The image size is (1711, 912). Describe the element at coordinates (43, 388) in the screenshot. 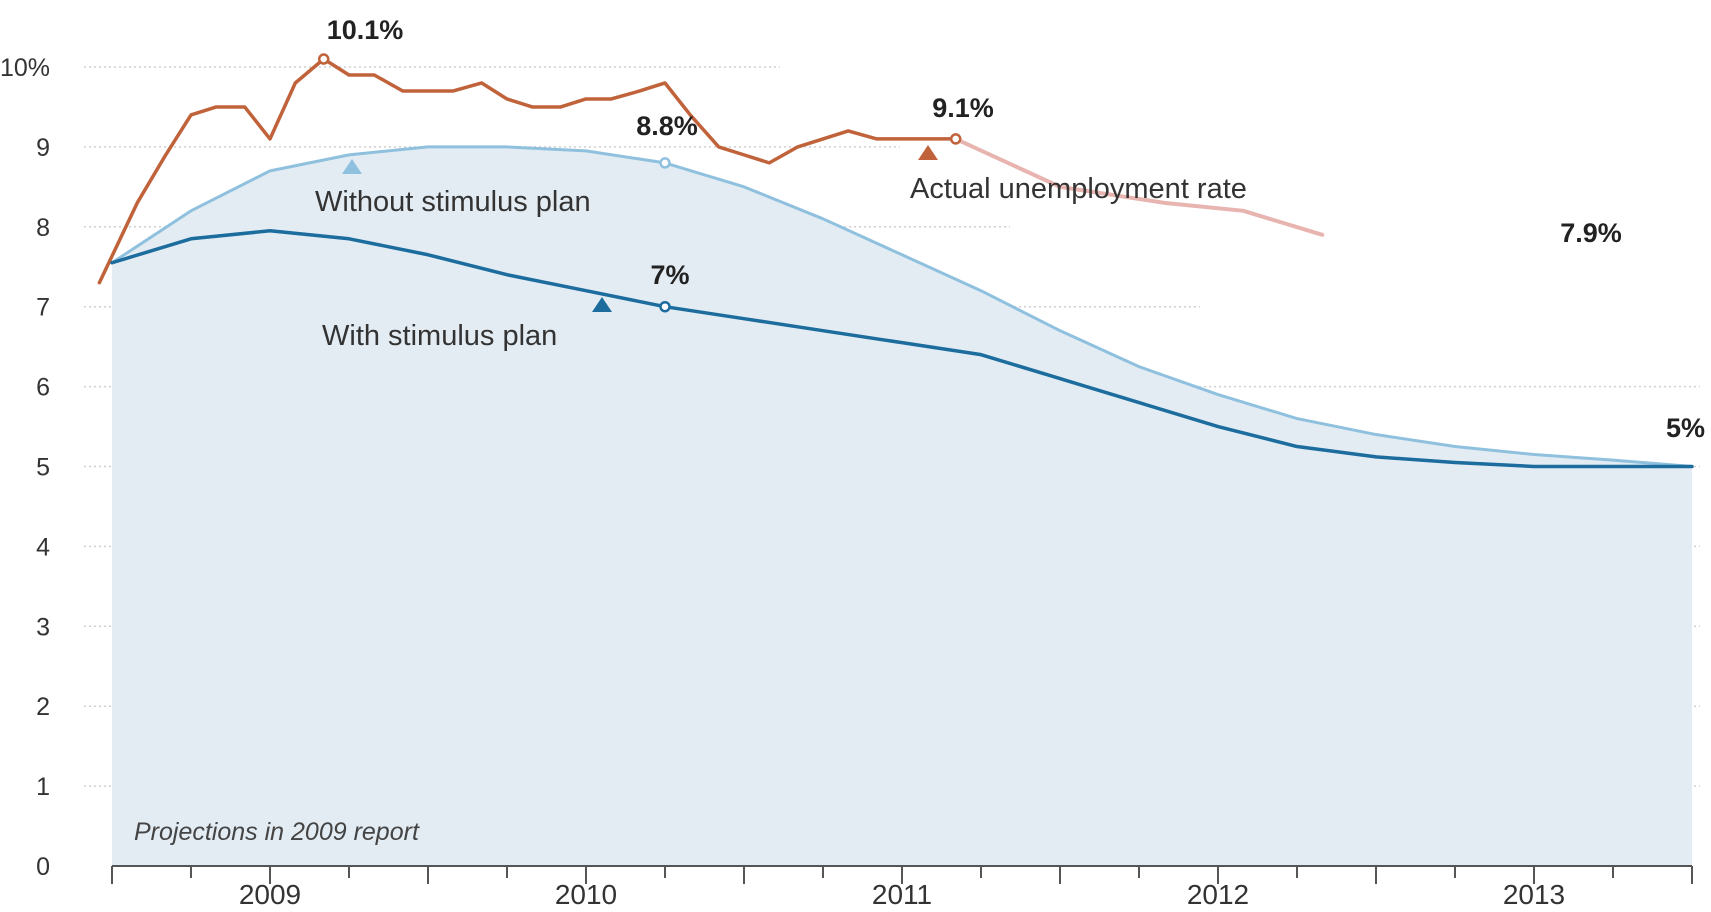

I see `y-tick-label: 6` at that location.